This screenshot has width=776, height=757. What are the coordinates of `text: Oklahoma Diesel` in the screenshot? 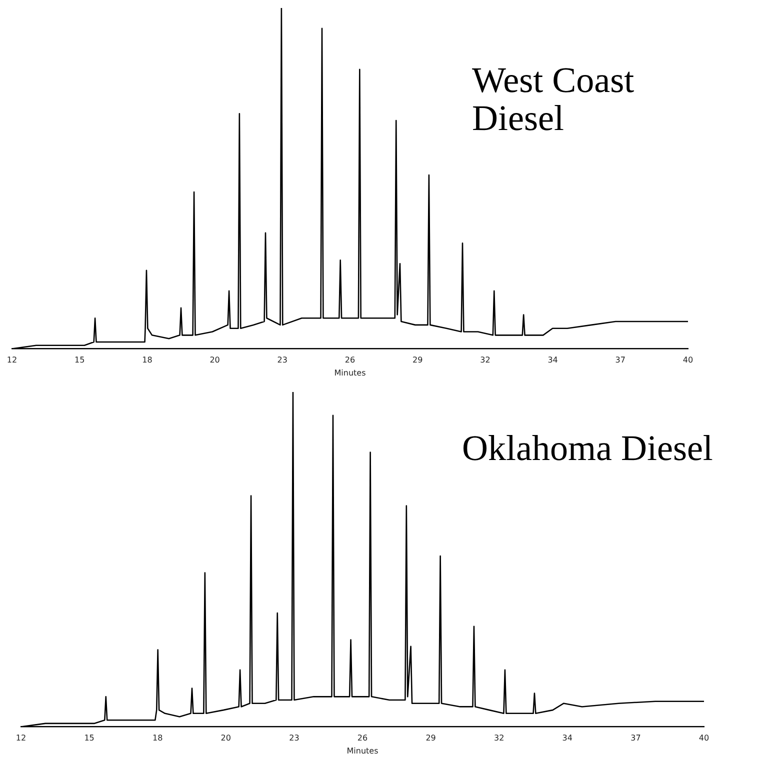 It's located at (588, 448).